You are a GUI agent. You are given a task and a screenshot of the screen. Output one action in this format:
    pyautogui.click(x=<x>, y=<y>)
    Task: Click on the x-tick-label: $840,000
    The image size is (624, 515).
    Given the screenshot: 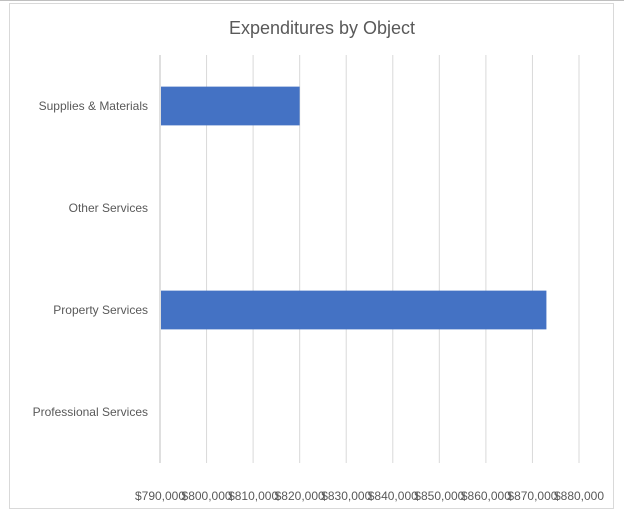 What is the action you would take?
    pyautogui.click(x=393, y=496)
    